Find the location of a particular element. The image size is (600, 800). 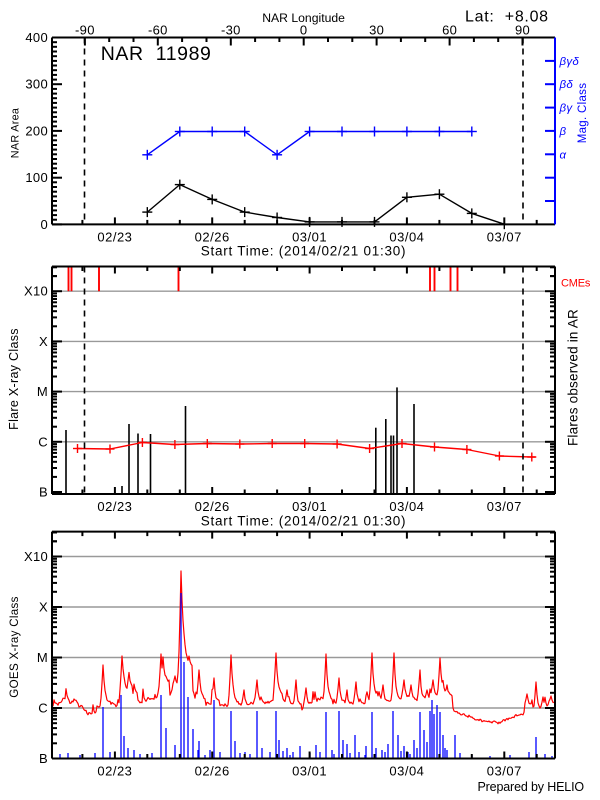

svg-text: βγ is located at coordinates (566, 109).